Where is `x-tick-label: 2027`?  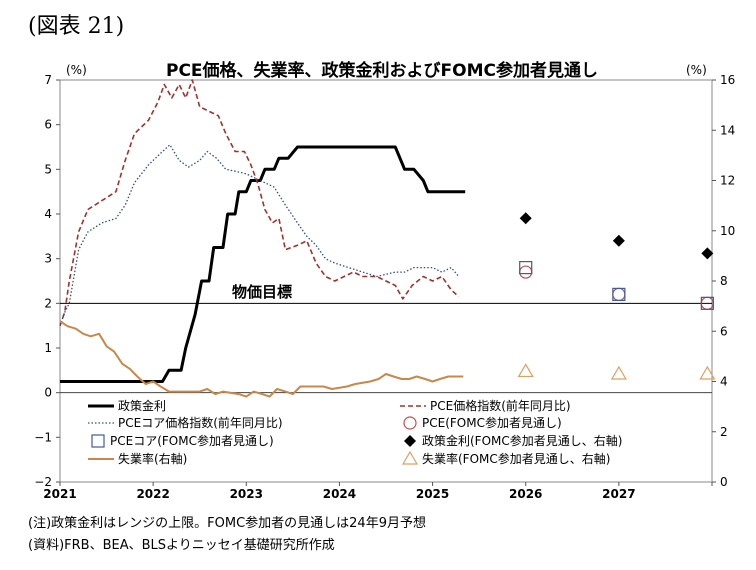 x-tick-label: 2027 is located at coordinates (618, 493).